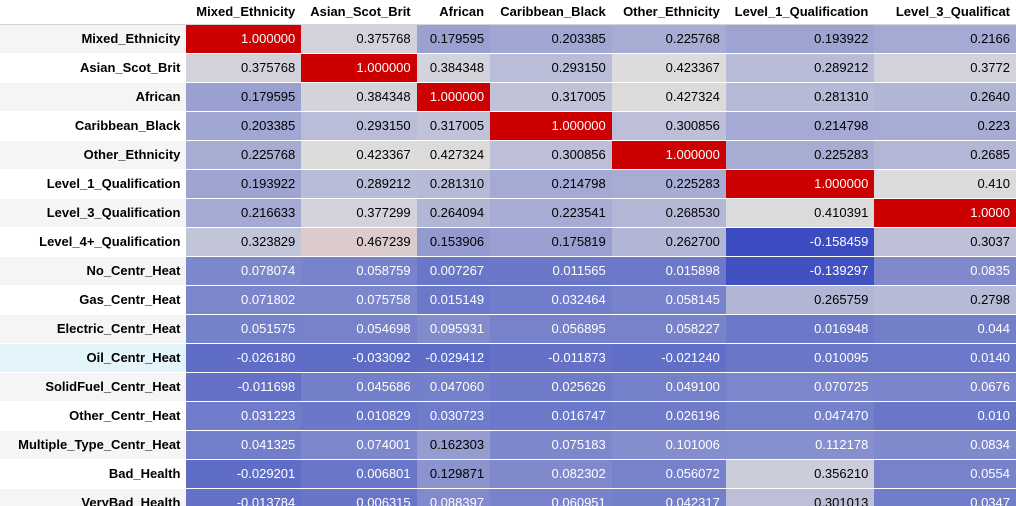 This screenshot has width=1016, height=506. I want to click on table-cell: 0.467239, so click(359, 242).